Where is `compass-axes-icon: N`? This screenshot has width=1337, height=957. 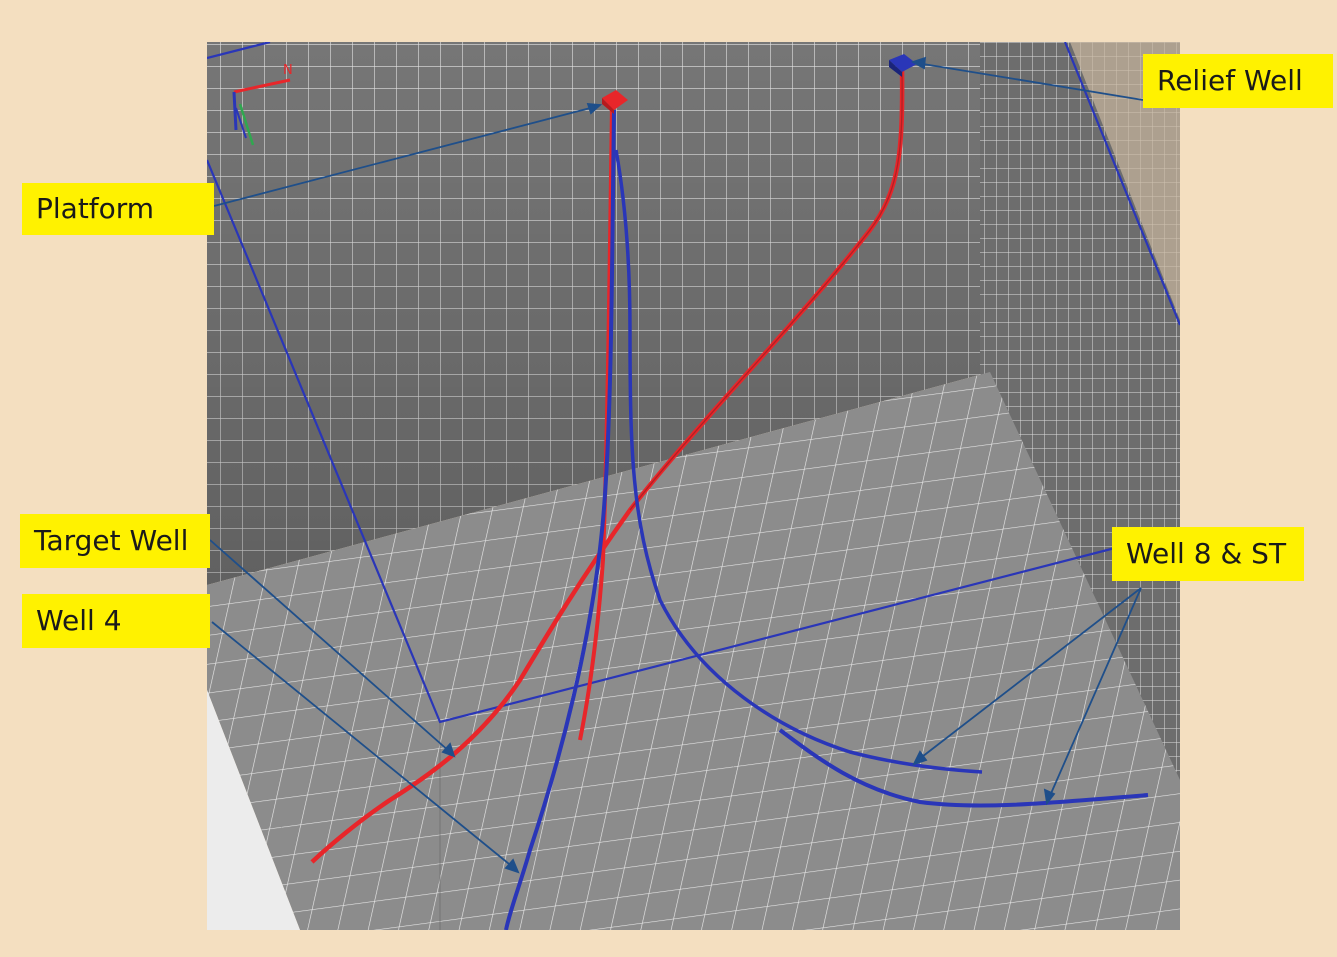 compass-axes-icon: N is located at coordinates (262, 104).